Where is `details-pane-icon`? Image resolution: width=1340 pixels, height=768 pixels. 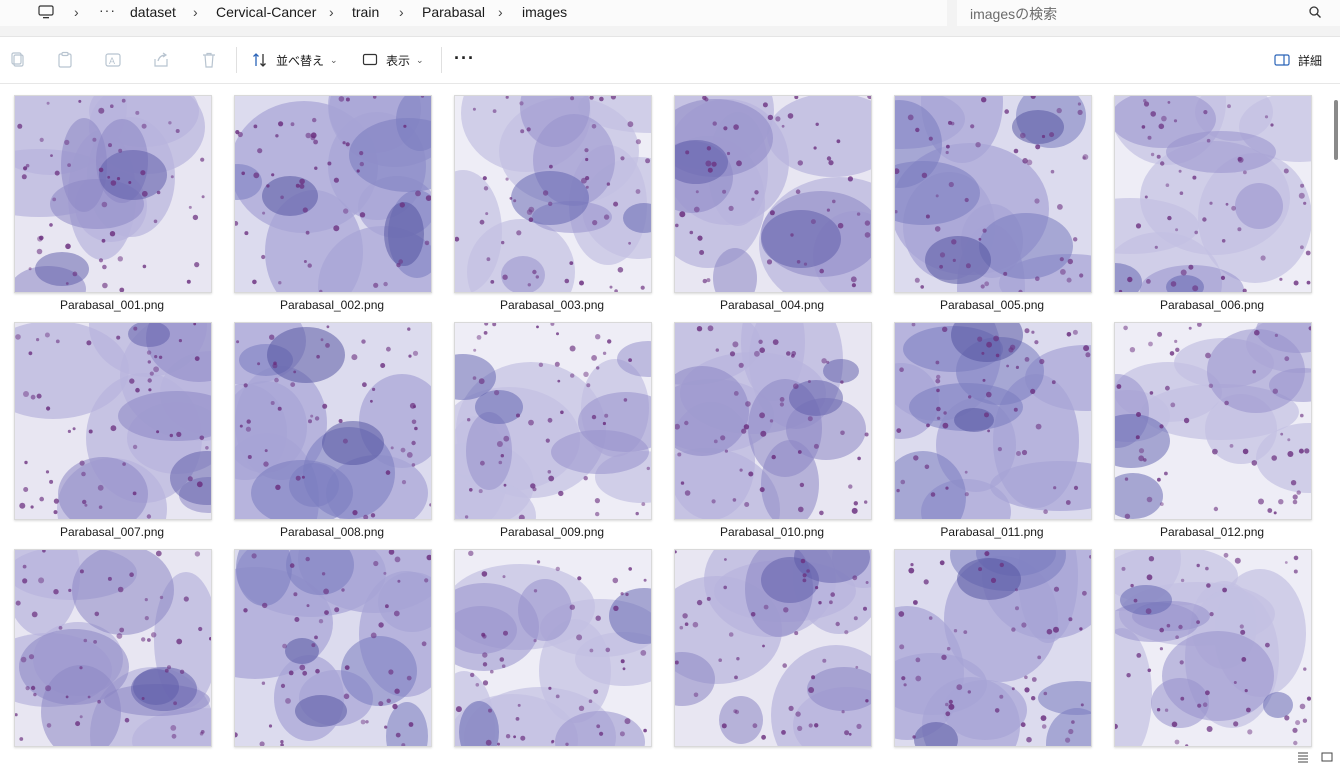 details-pane-icon is located at coordinates (1282, 60).